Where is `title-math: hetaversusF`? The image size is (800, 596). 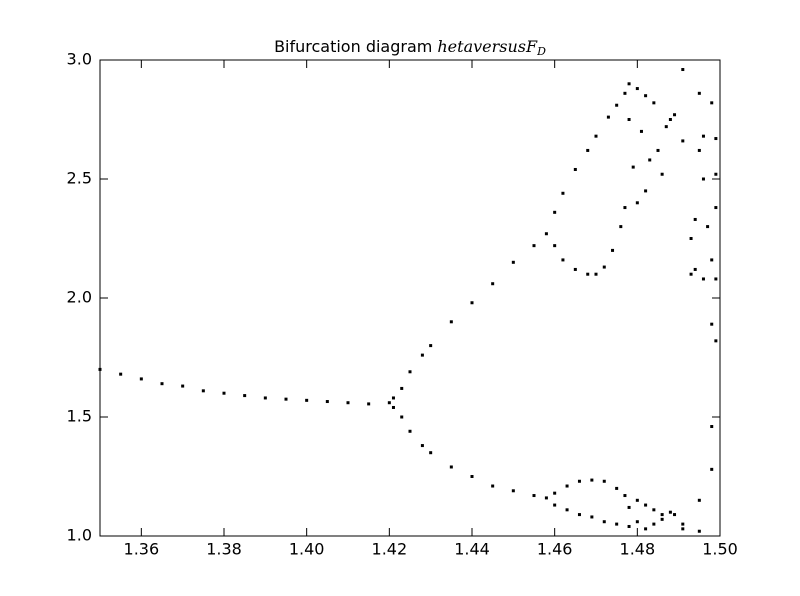
title-math: hetaversusF is located at coordinates (487, 46).